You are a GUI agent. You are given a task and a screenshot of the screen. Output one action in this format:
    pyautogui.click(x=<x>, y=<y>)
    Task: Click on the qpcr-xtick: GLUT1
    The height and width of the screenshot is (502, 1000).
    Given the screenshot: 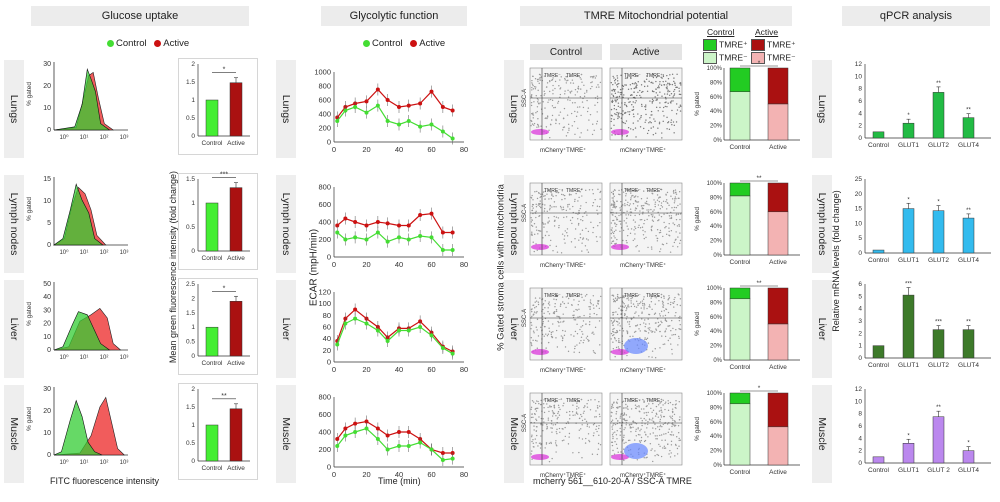 What is the action you would take?
    pyautogui.click(x=908, y=145)
    